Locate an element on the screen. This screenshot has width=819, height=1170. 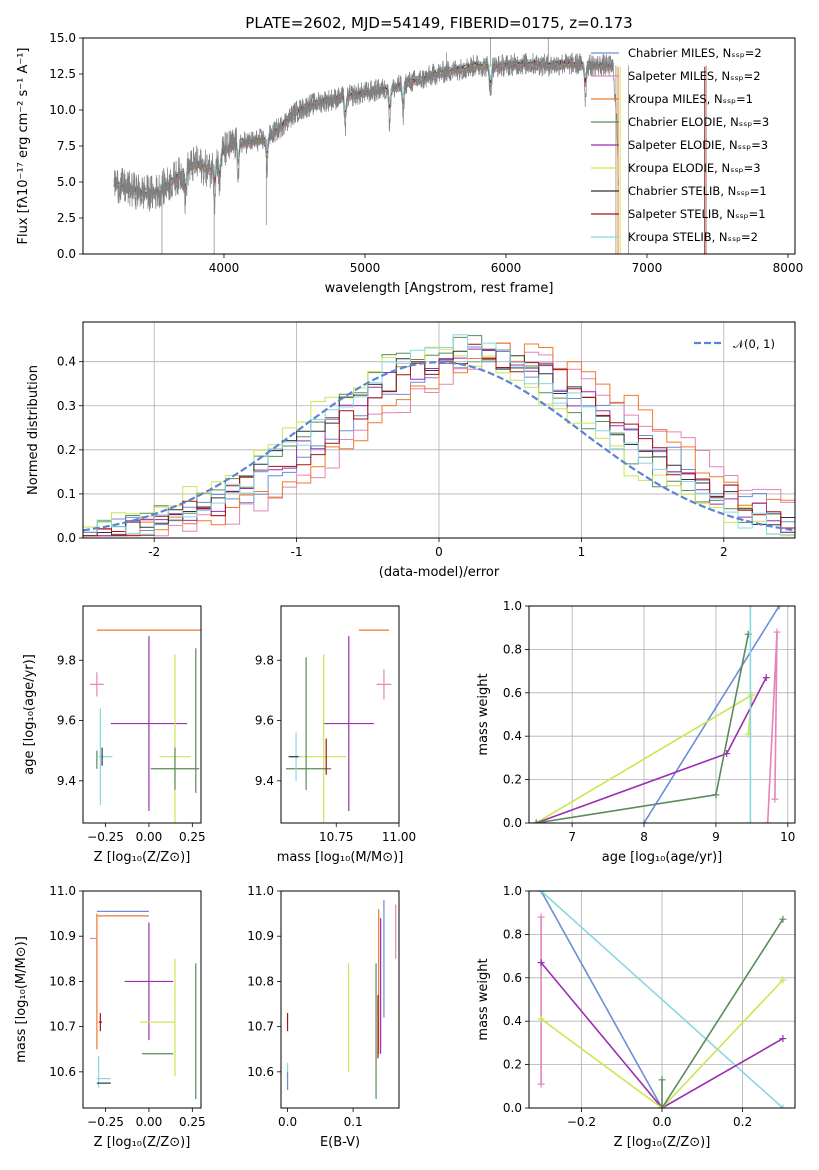
spectrum-legend-label: Kroupa MILES, Nₛₛₚ=1 is located at coordinates (690, 99).